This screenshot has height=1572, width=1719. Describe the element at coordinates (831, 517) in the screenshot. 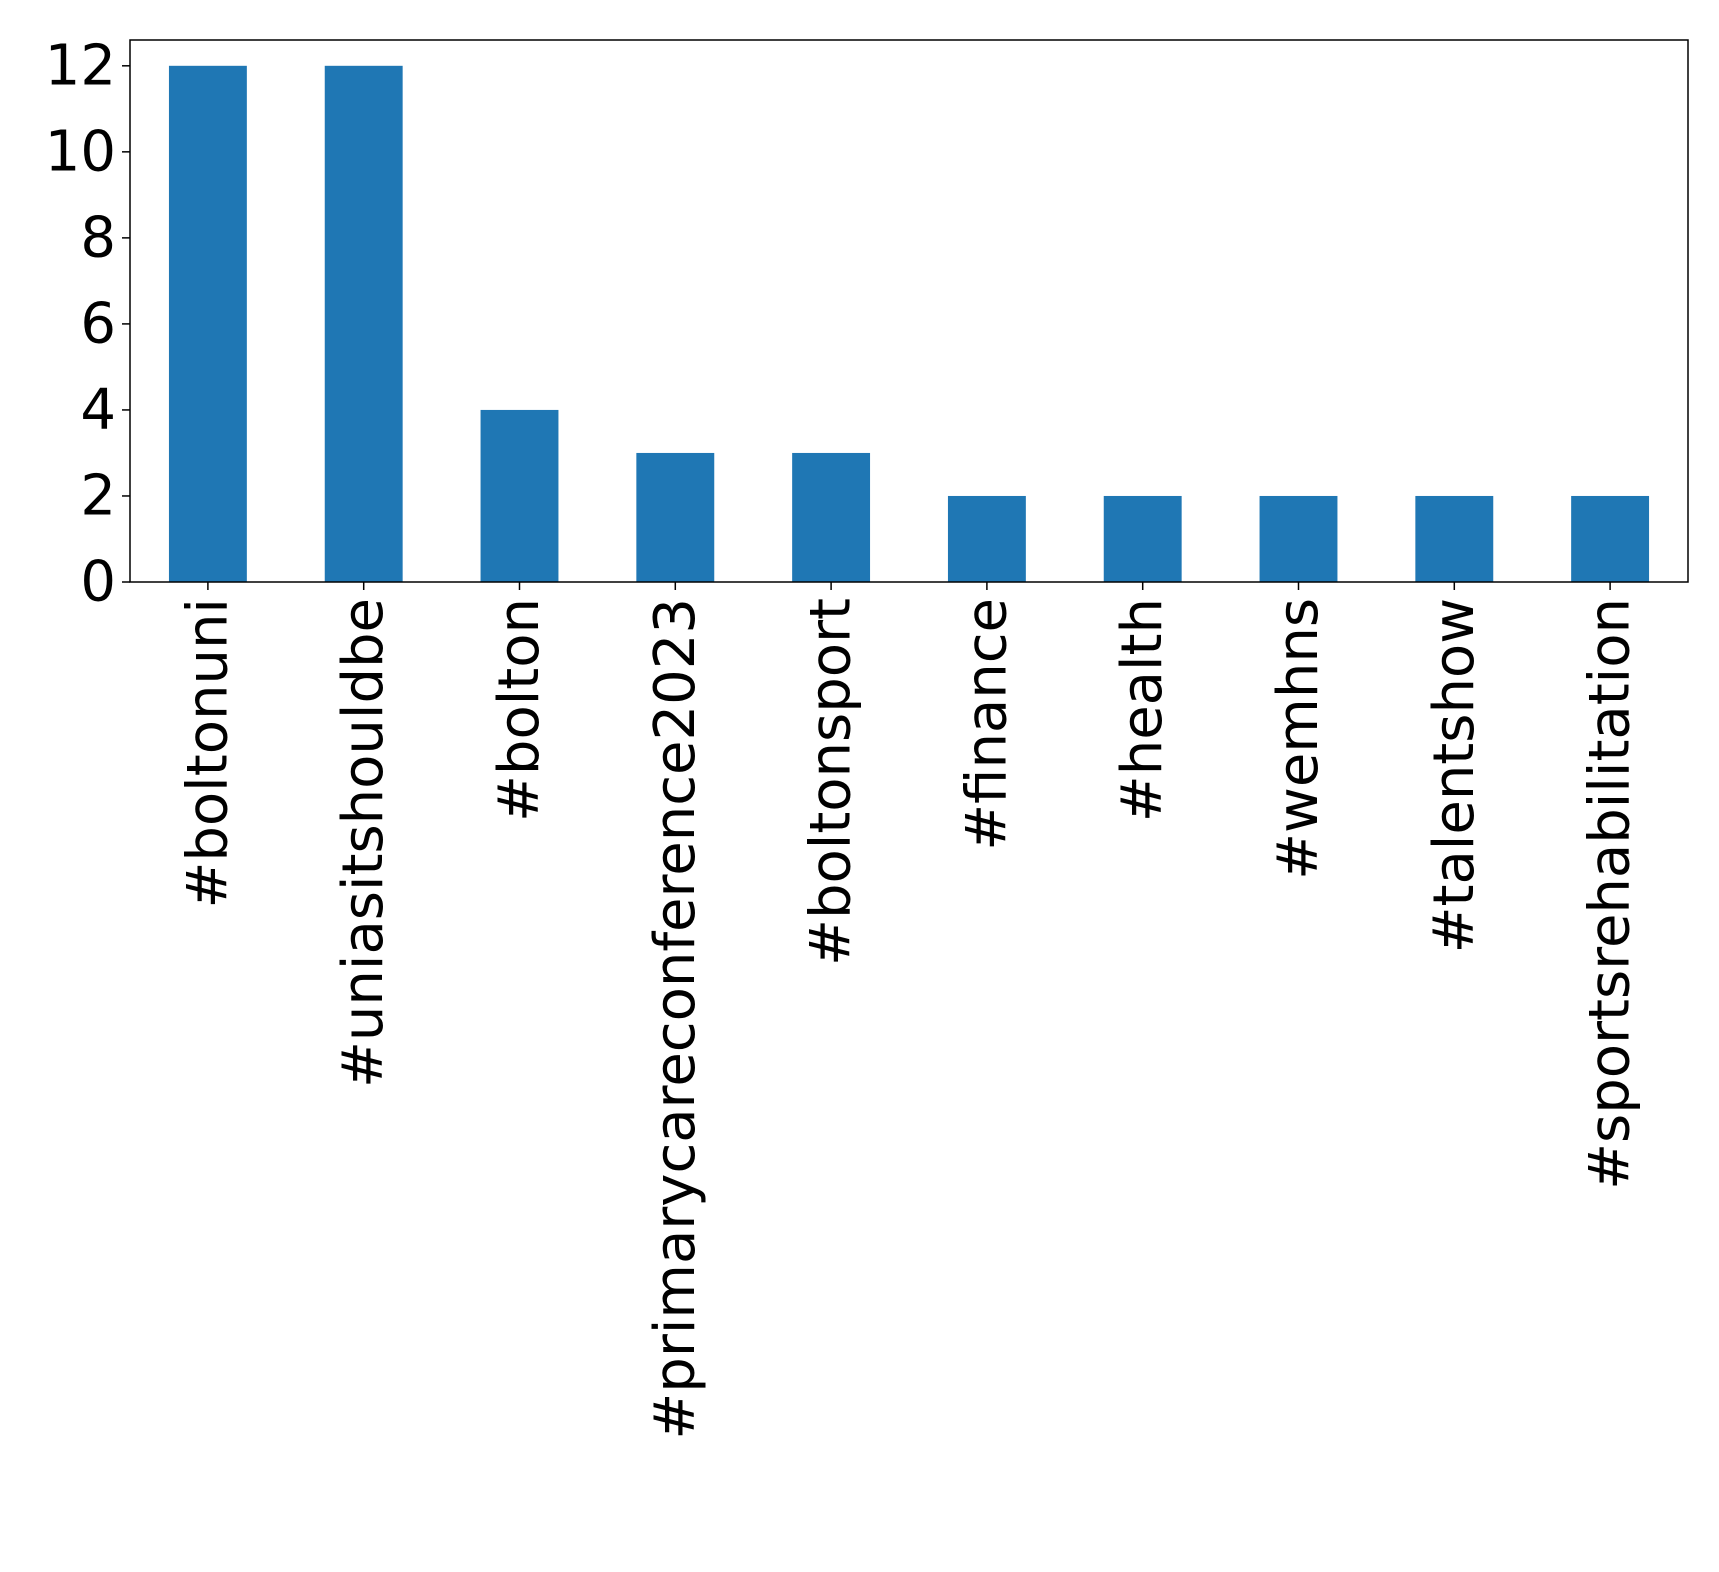

I see `bar-boltonsport` at that location.